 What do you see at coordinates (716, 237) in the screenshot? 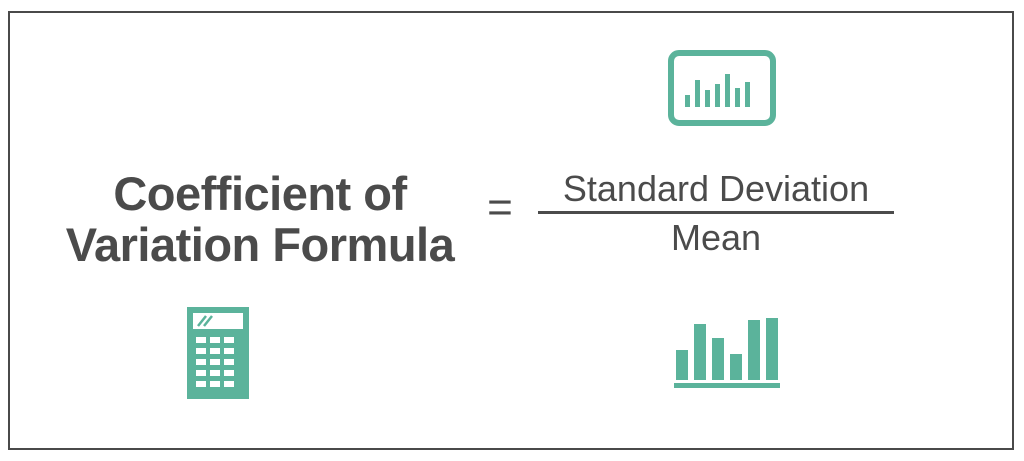
I see `fraction-denominator: Mean` at bounding box center [716, 237].